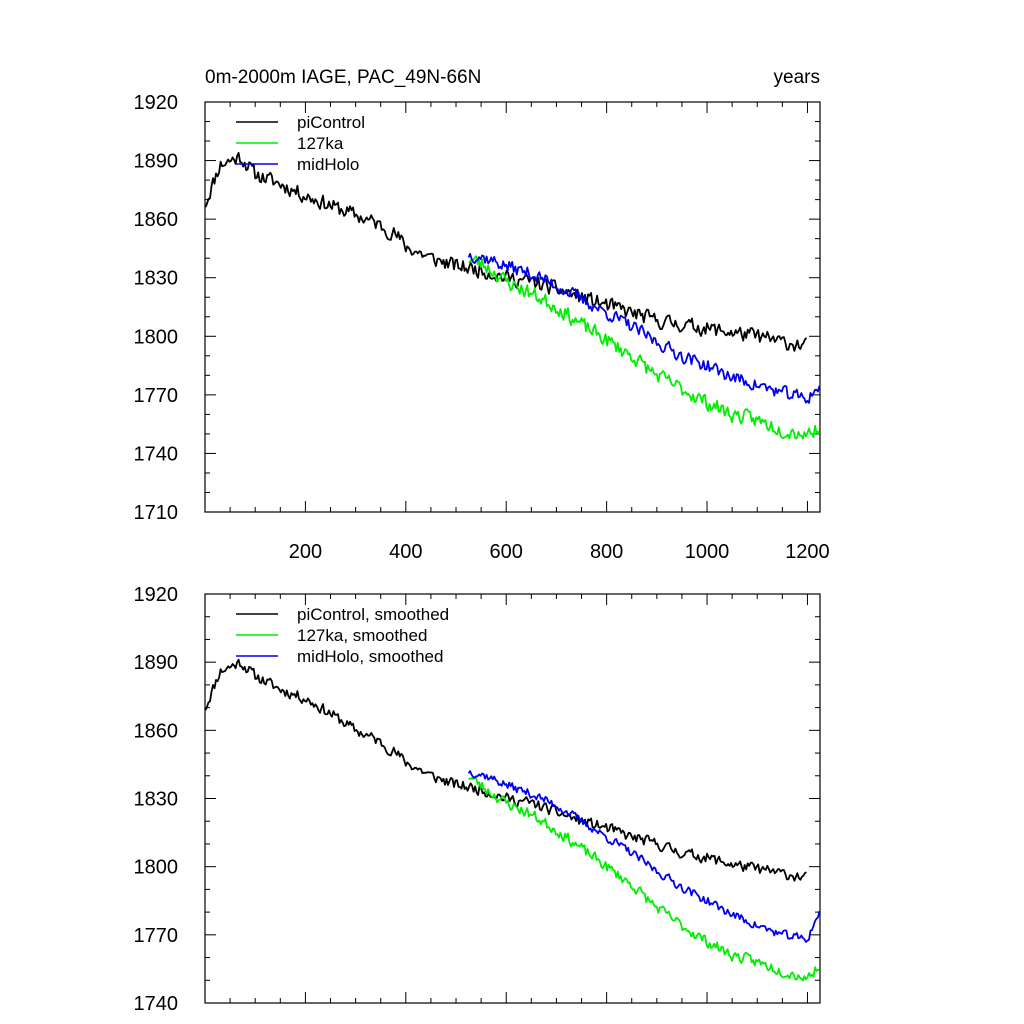  I want to click on top-title-right: years, so click(797, 77).